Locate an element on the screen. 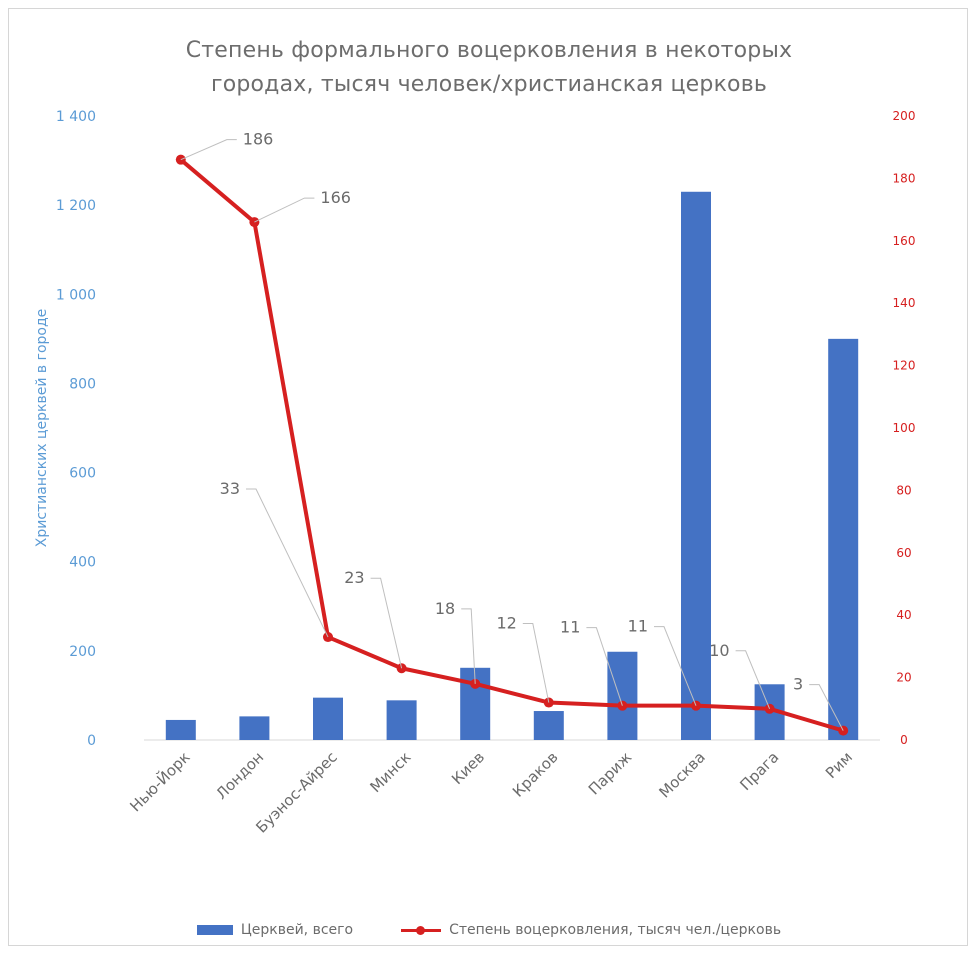 The image size is (978, 956). x-tick-label: Прага is located at coordinates (759, 771).